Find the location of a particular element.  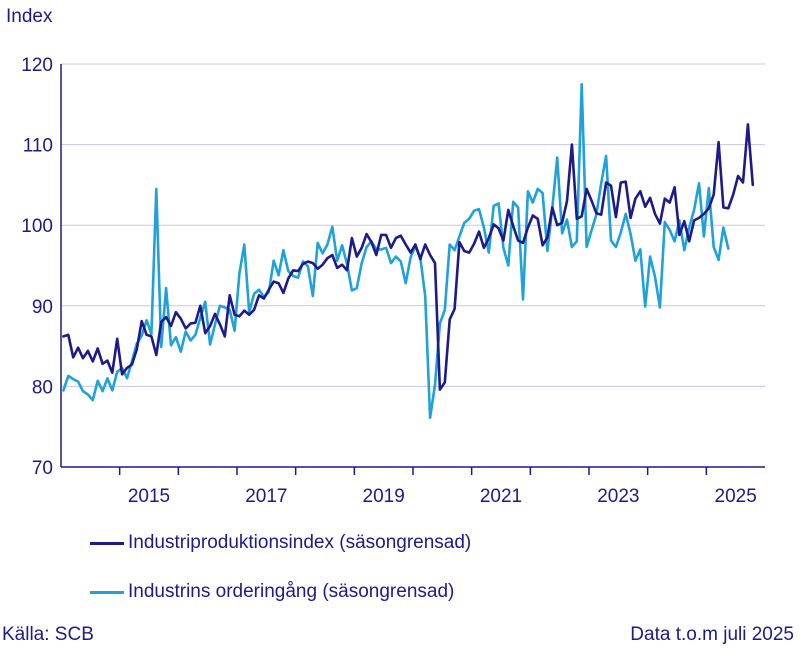

x-tick-label: 2021 is located at coordinates (501, 496).